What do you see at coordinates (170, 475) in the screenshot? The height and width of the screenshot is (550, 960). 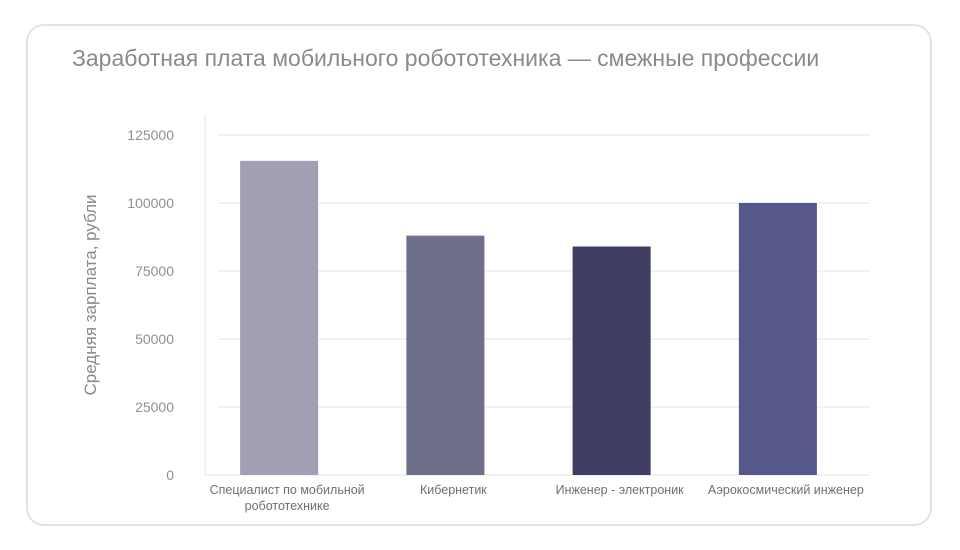 I see `y-tick-label: 0` at bounding box center [170, 475].